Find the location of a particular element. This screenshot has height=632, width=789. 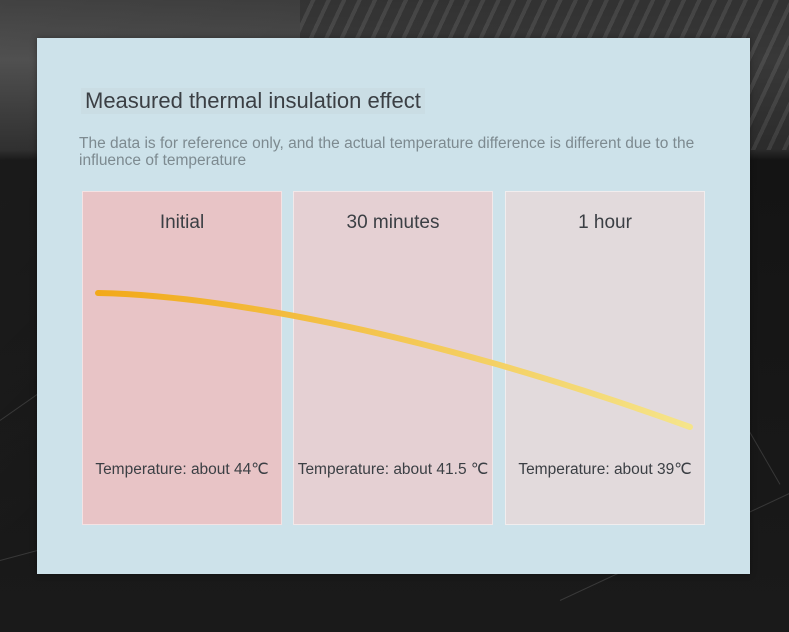

category-label-30-minutes: 30 minutes is located at coordinates (393, 222).